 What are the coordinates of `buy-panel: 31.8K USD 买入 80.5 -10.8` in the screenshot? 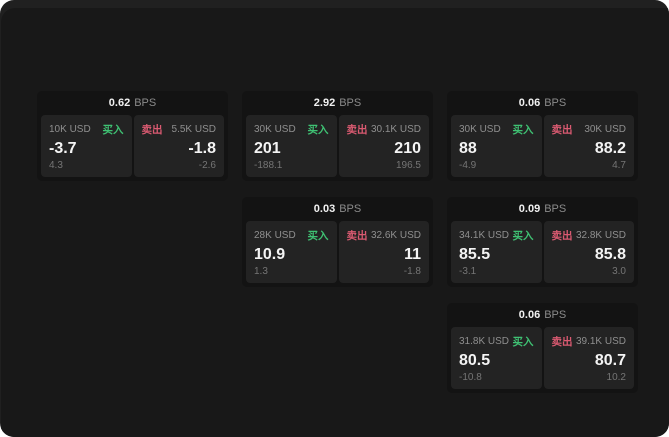 It's located at (496, 358).